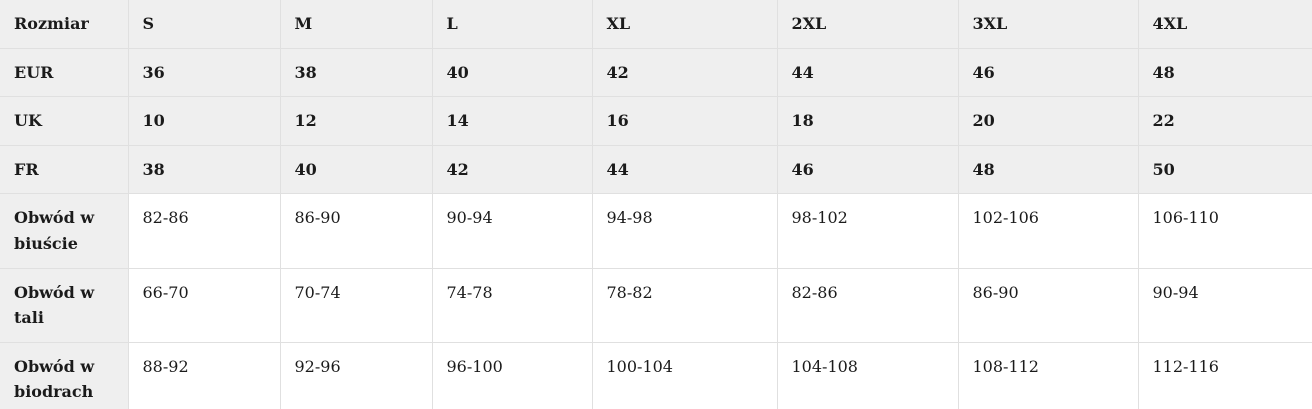 The image size is (1312, 409). I want to click on measurement-cell: 98-102, so click(867, 231).